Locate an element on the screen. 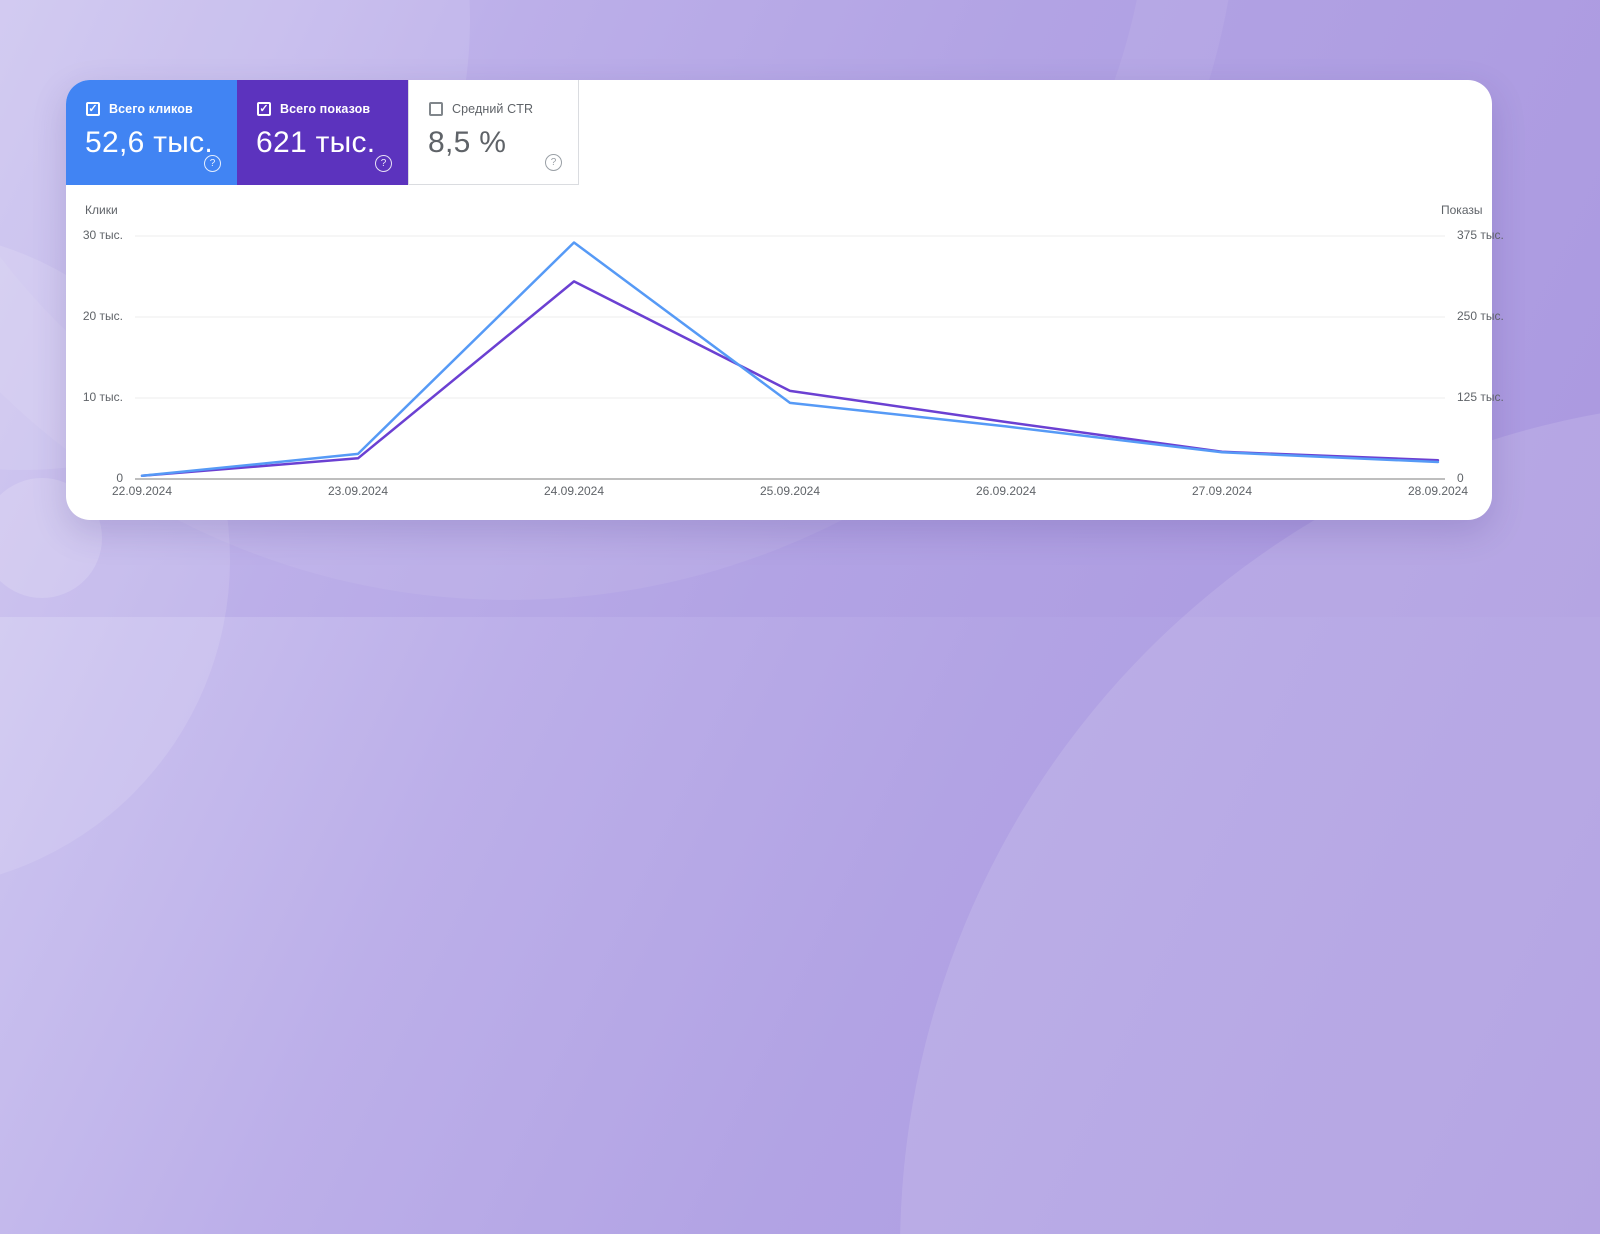  average-ctr-value: 8,5 % is located at coordinates (467, 142).